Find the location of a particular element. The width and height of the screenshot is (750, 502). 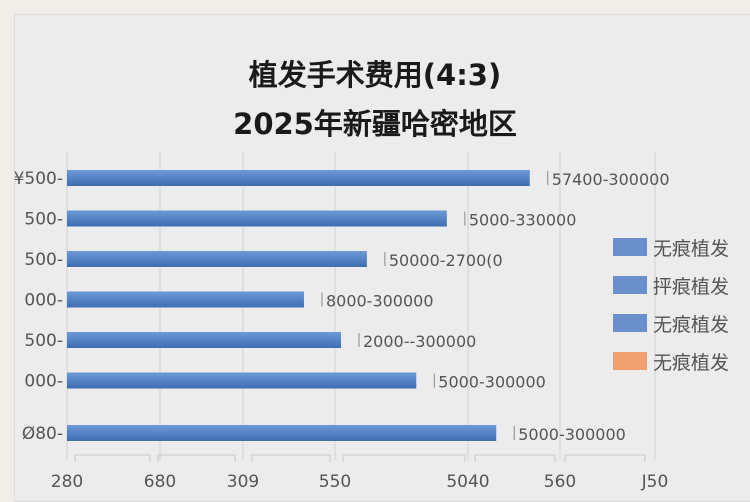

x-tick-label: 550 is located at coordinates (335, 482).